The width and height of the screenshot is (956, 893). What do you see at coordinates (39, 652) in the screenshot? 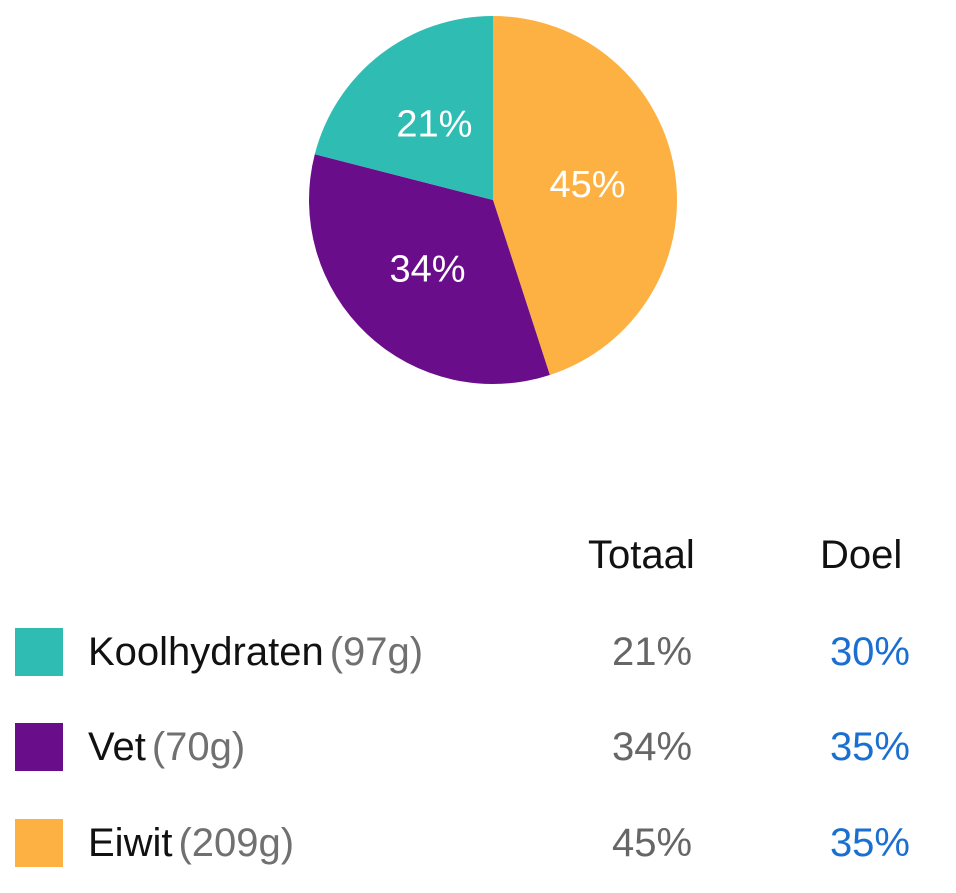
I see `koolhydraten-color-swatch` at bounding box center [39, 652].